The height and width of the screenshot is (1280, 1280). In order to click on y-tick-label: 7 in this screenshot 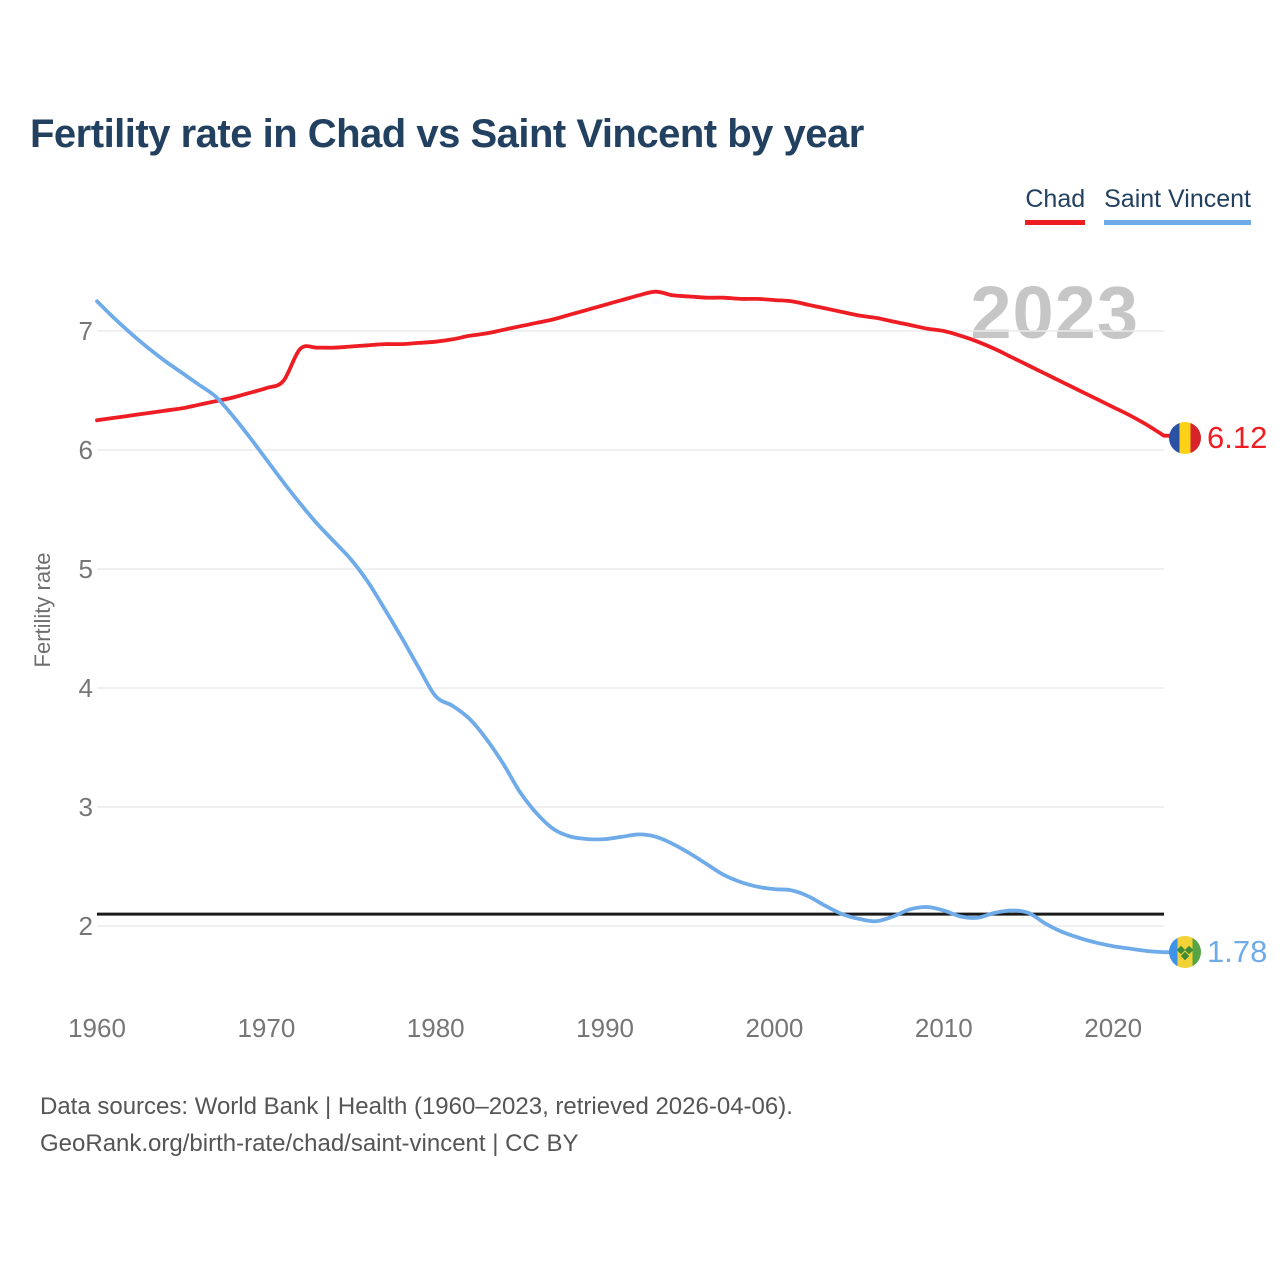, I will do `click(85, 331)`.